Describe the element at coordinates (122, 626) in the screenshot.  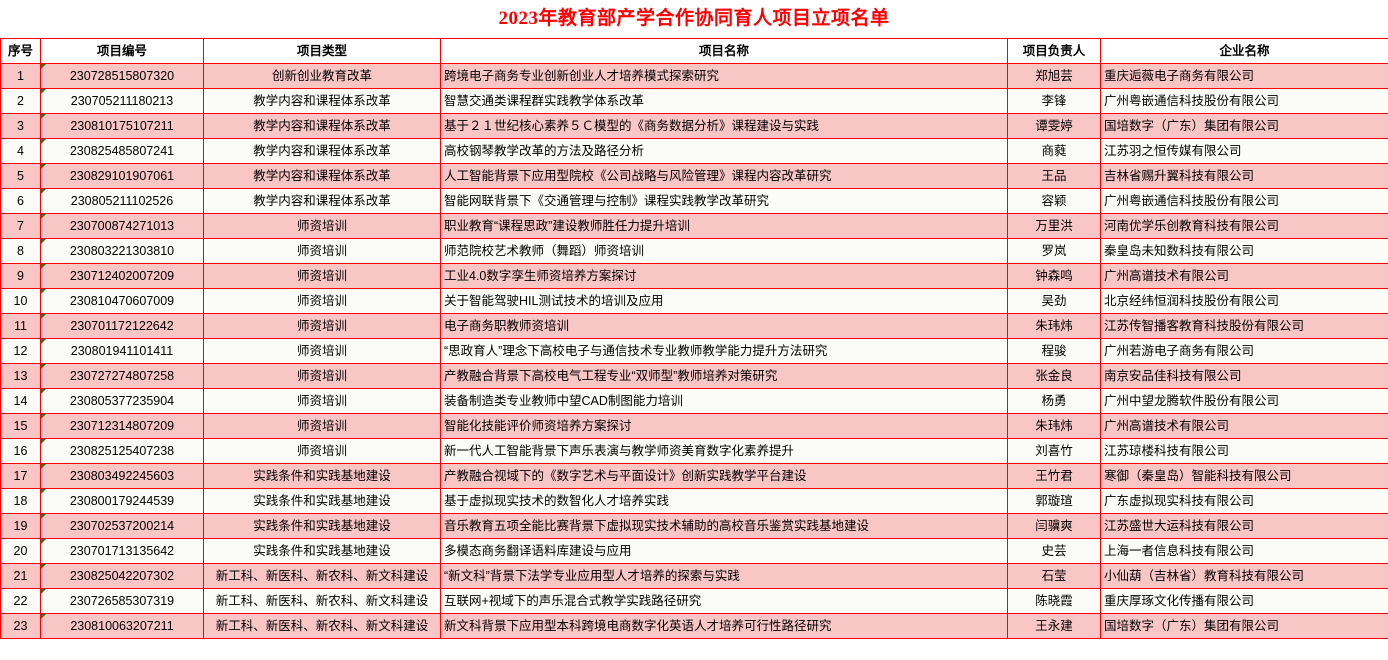
I see `cell-code: 230810063207211` at that location.